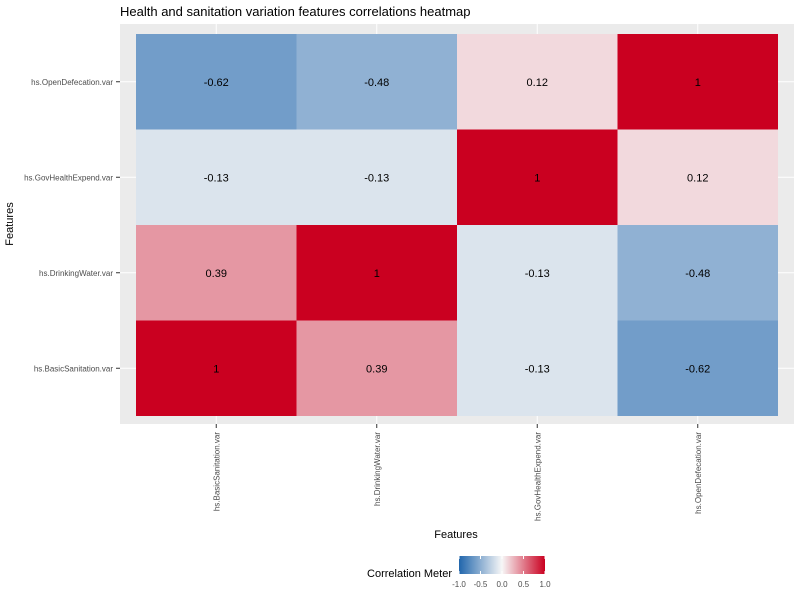  I want to click on y-tick-label: hs.GovHealthExpend.var, so click(68, 177).